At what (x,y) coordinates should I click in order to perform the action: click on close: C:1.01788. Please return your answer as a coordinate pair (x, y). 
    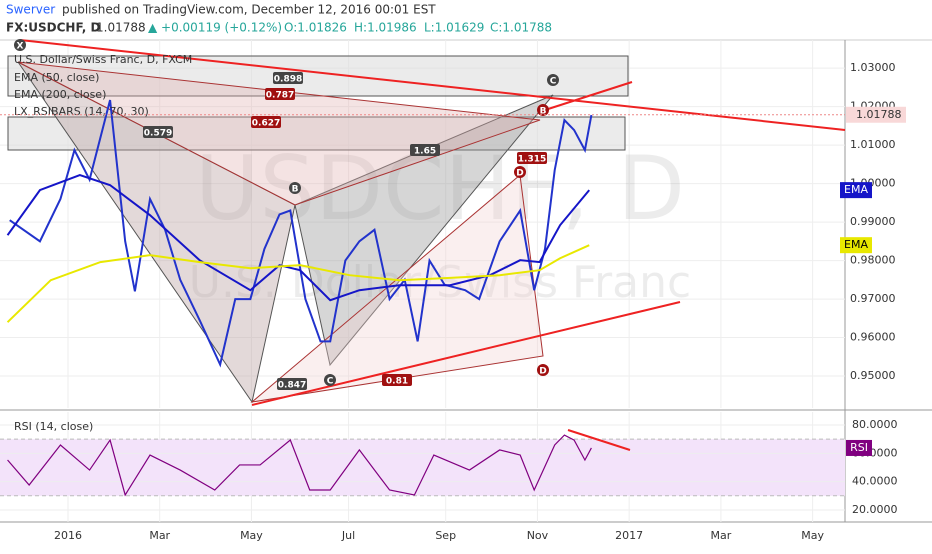
    Looking at the image, I should click on (521, 28).